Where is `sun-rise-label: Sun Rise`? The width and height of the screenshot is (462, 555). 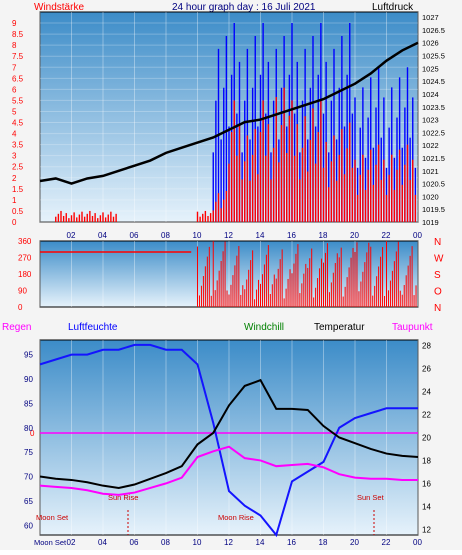
sun-rise-label: Sun Rise is located at coordinates (123, 497).